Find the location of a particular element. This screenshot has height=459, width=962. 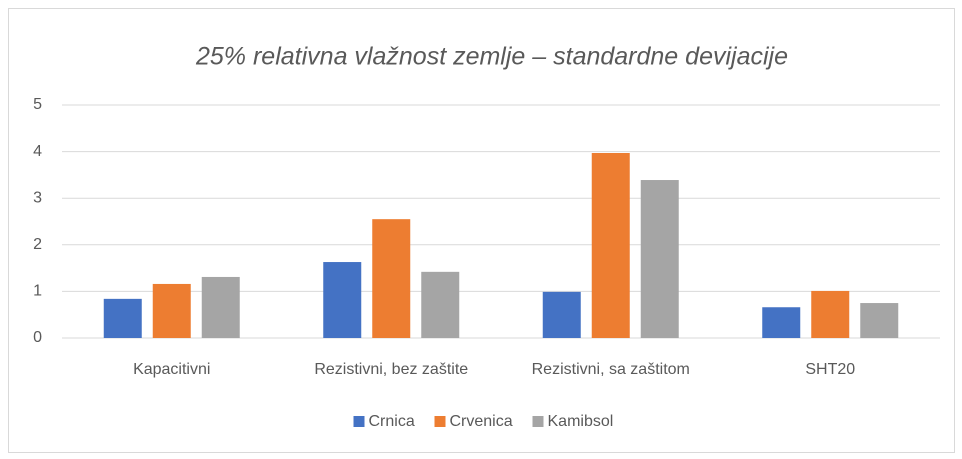

y-tick-label: 0 is located at coordinates (37, 337).